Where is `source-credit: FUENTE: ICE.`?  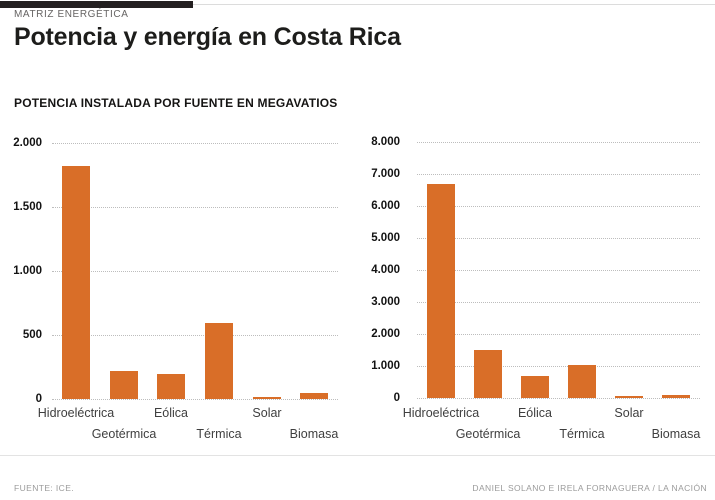 source-credit: FUENTE: ICE. is located at coordinates (44, 488).